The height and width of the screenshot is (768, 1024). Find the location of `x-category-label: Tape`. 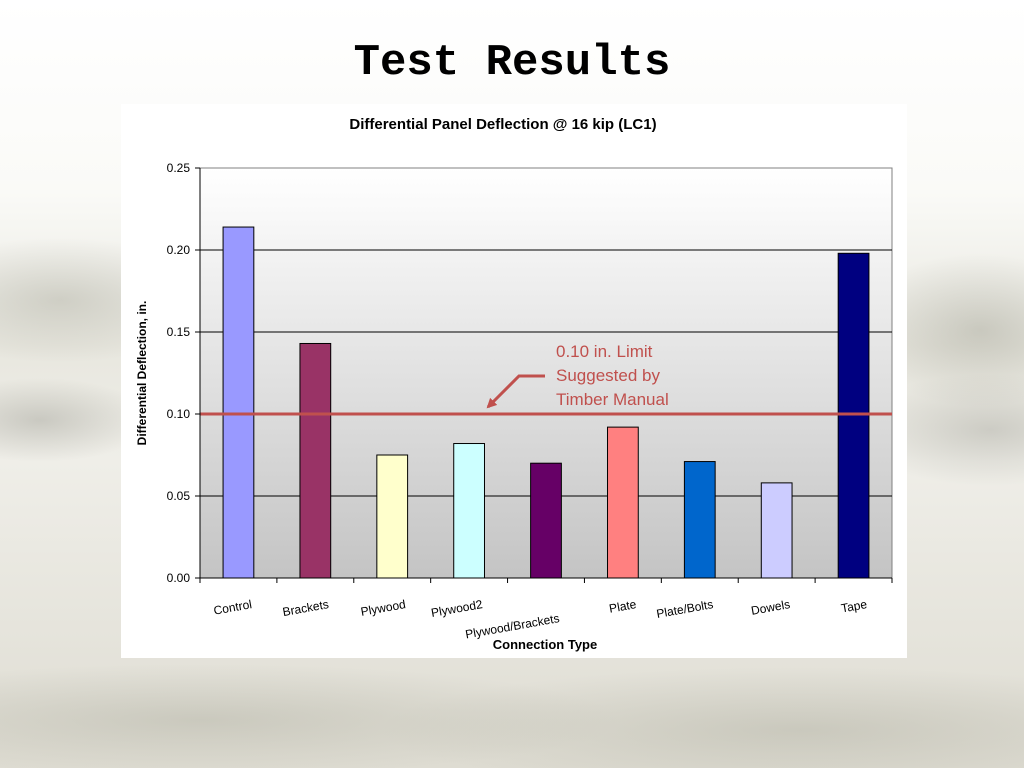

x-category-label: Tape is located at coordinates (854, 606).